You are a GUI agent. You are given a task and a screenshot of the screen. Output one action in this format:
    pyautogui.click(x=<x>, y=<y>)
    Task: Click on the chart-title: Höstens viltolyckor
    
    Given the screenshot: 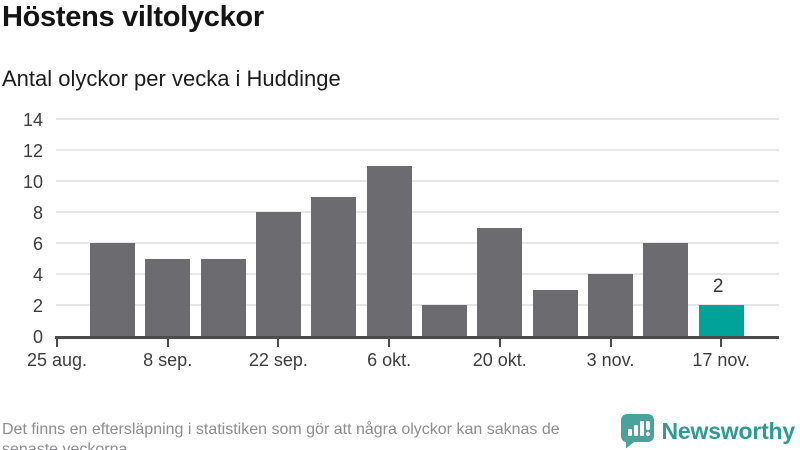 What is the action you would take?
    pyautogui.click(x=133, y=17)
    